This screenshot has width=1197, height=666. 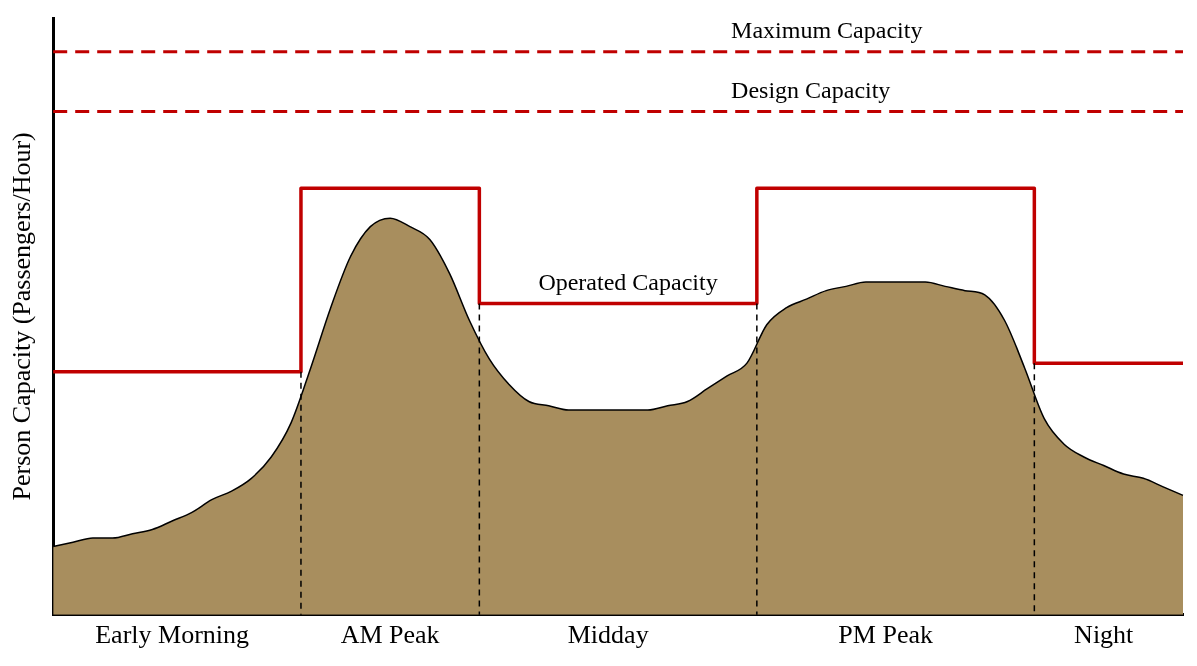 What do you see at coordinates (608, 635) in the screenshot?
I see `x-tick-label: Midday` at bounding box center [608, 635].